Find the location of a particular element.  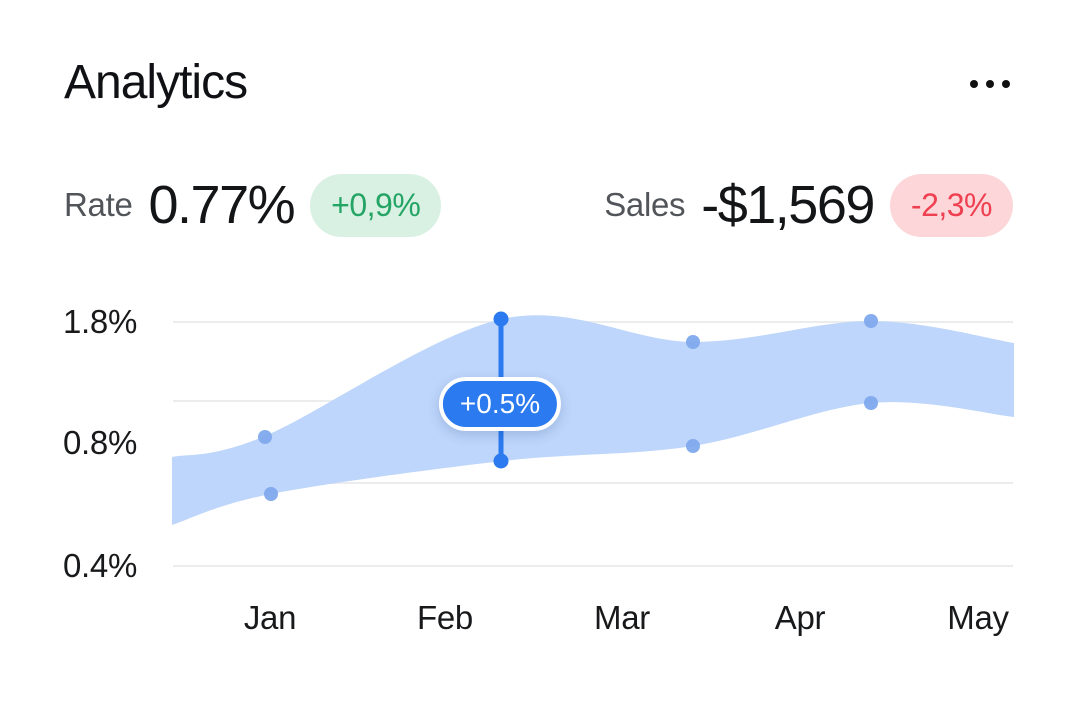

sales-value: -$1,569 is located at coordinates (788, 205).